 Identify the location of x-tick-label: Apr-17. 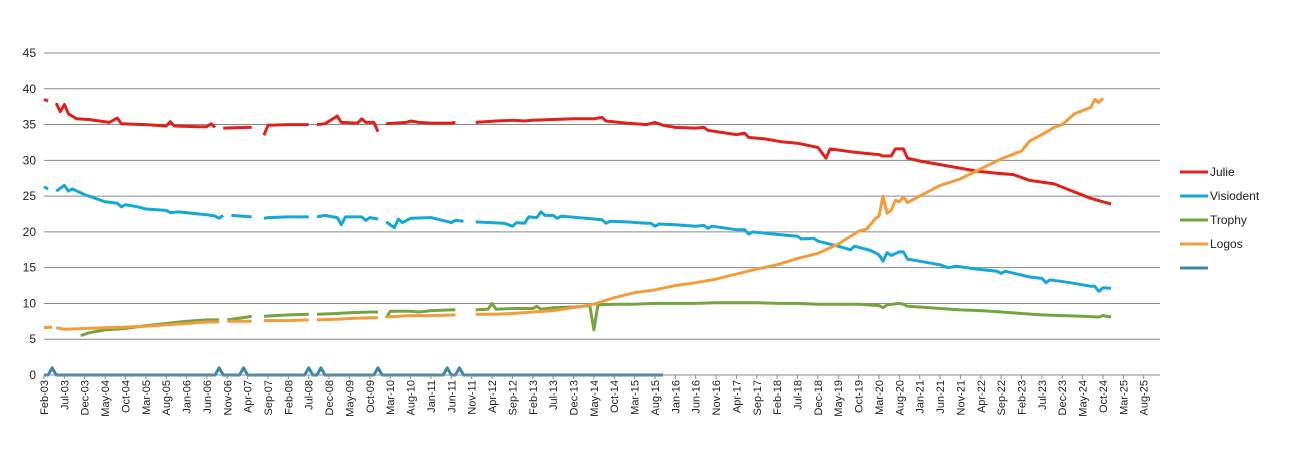
(737, 396).